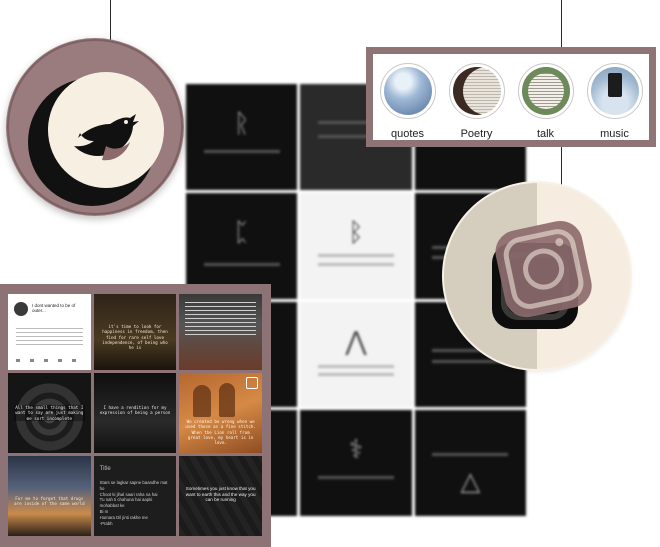 This screenshot has height=547, width=660. What do you see at coordinates (476, 134) in the screenshot?
I see `highlight-label: Poetry` at bounding box center [476, 134].